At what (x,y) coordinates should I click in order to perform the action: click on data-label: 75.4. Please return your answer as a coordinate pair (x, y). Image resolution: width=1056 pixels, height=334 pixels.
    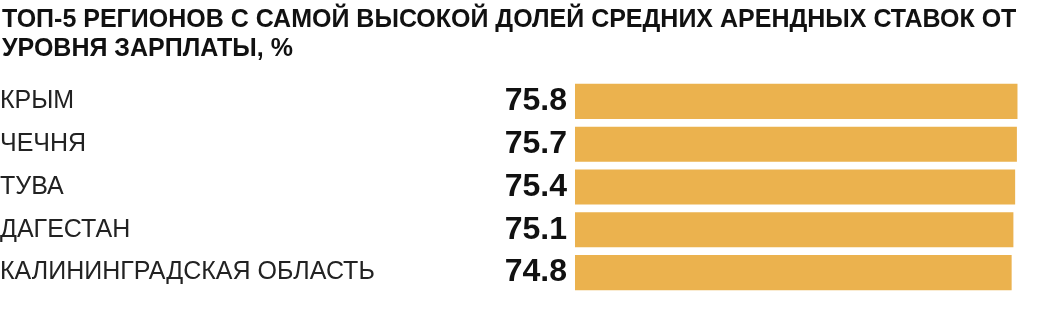
    Looking at the image, I should click on (536, 184).